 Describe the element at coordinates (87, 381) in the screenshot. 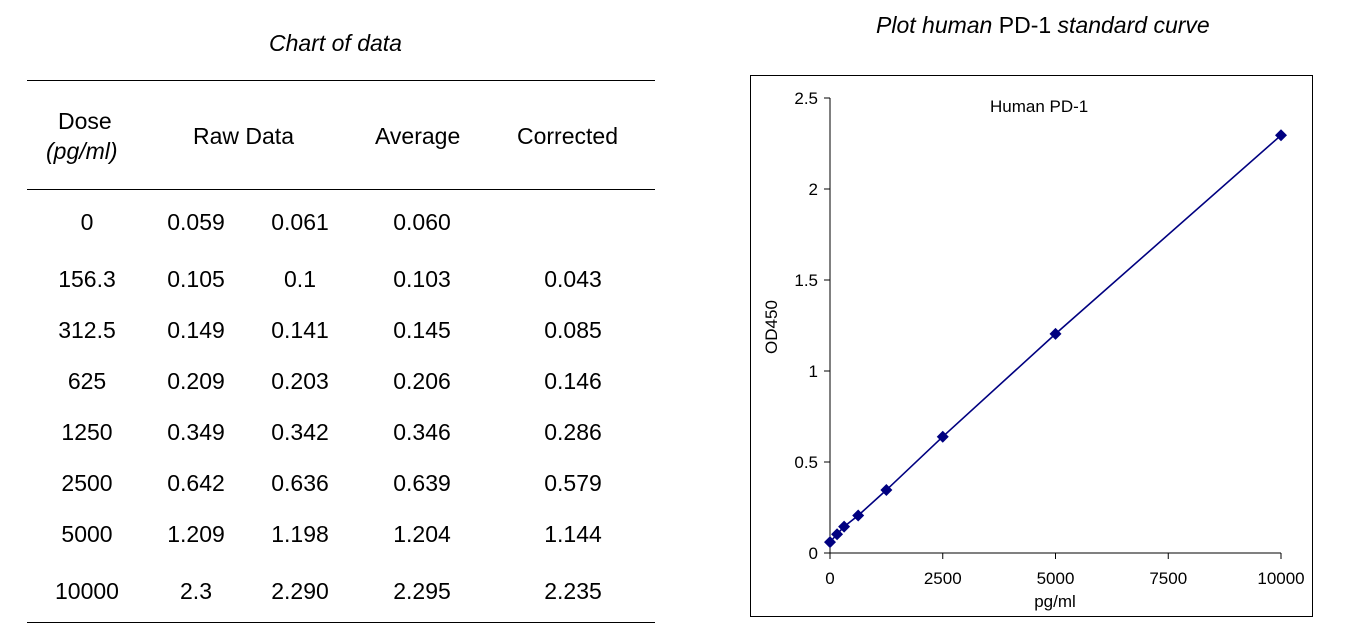

I see `cell-dose: 625` at that location.